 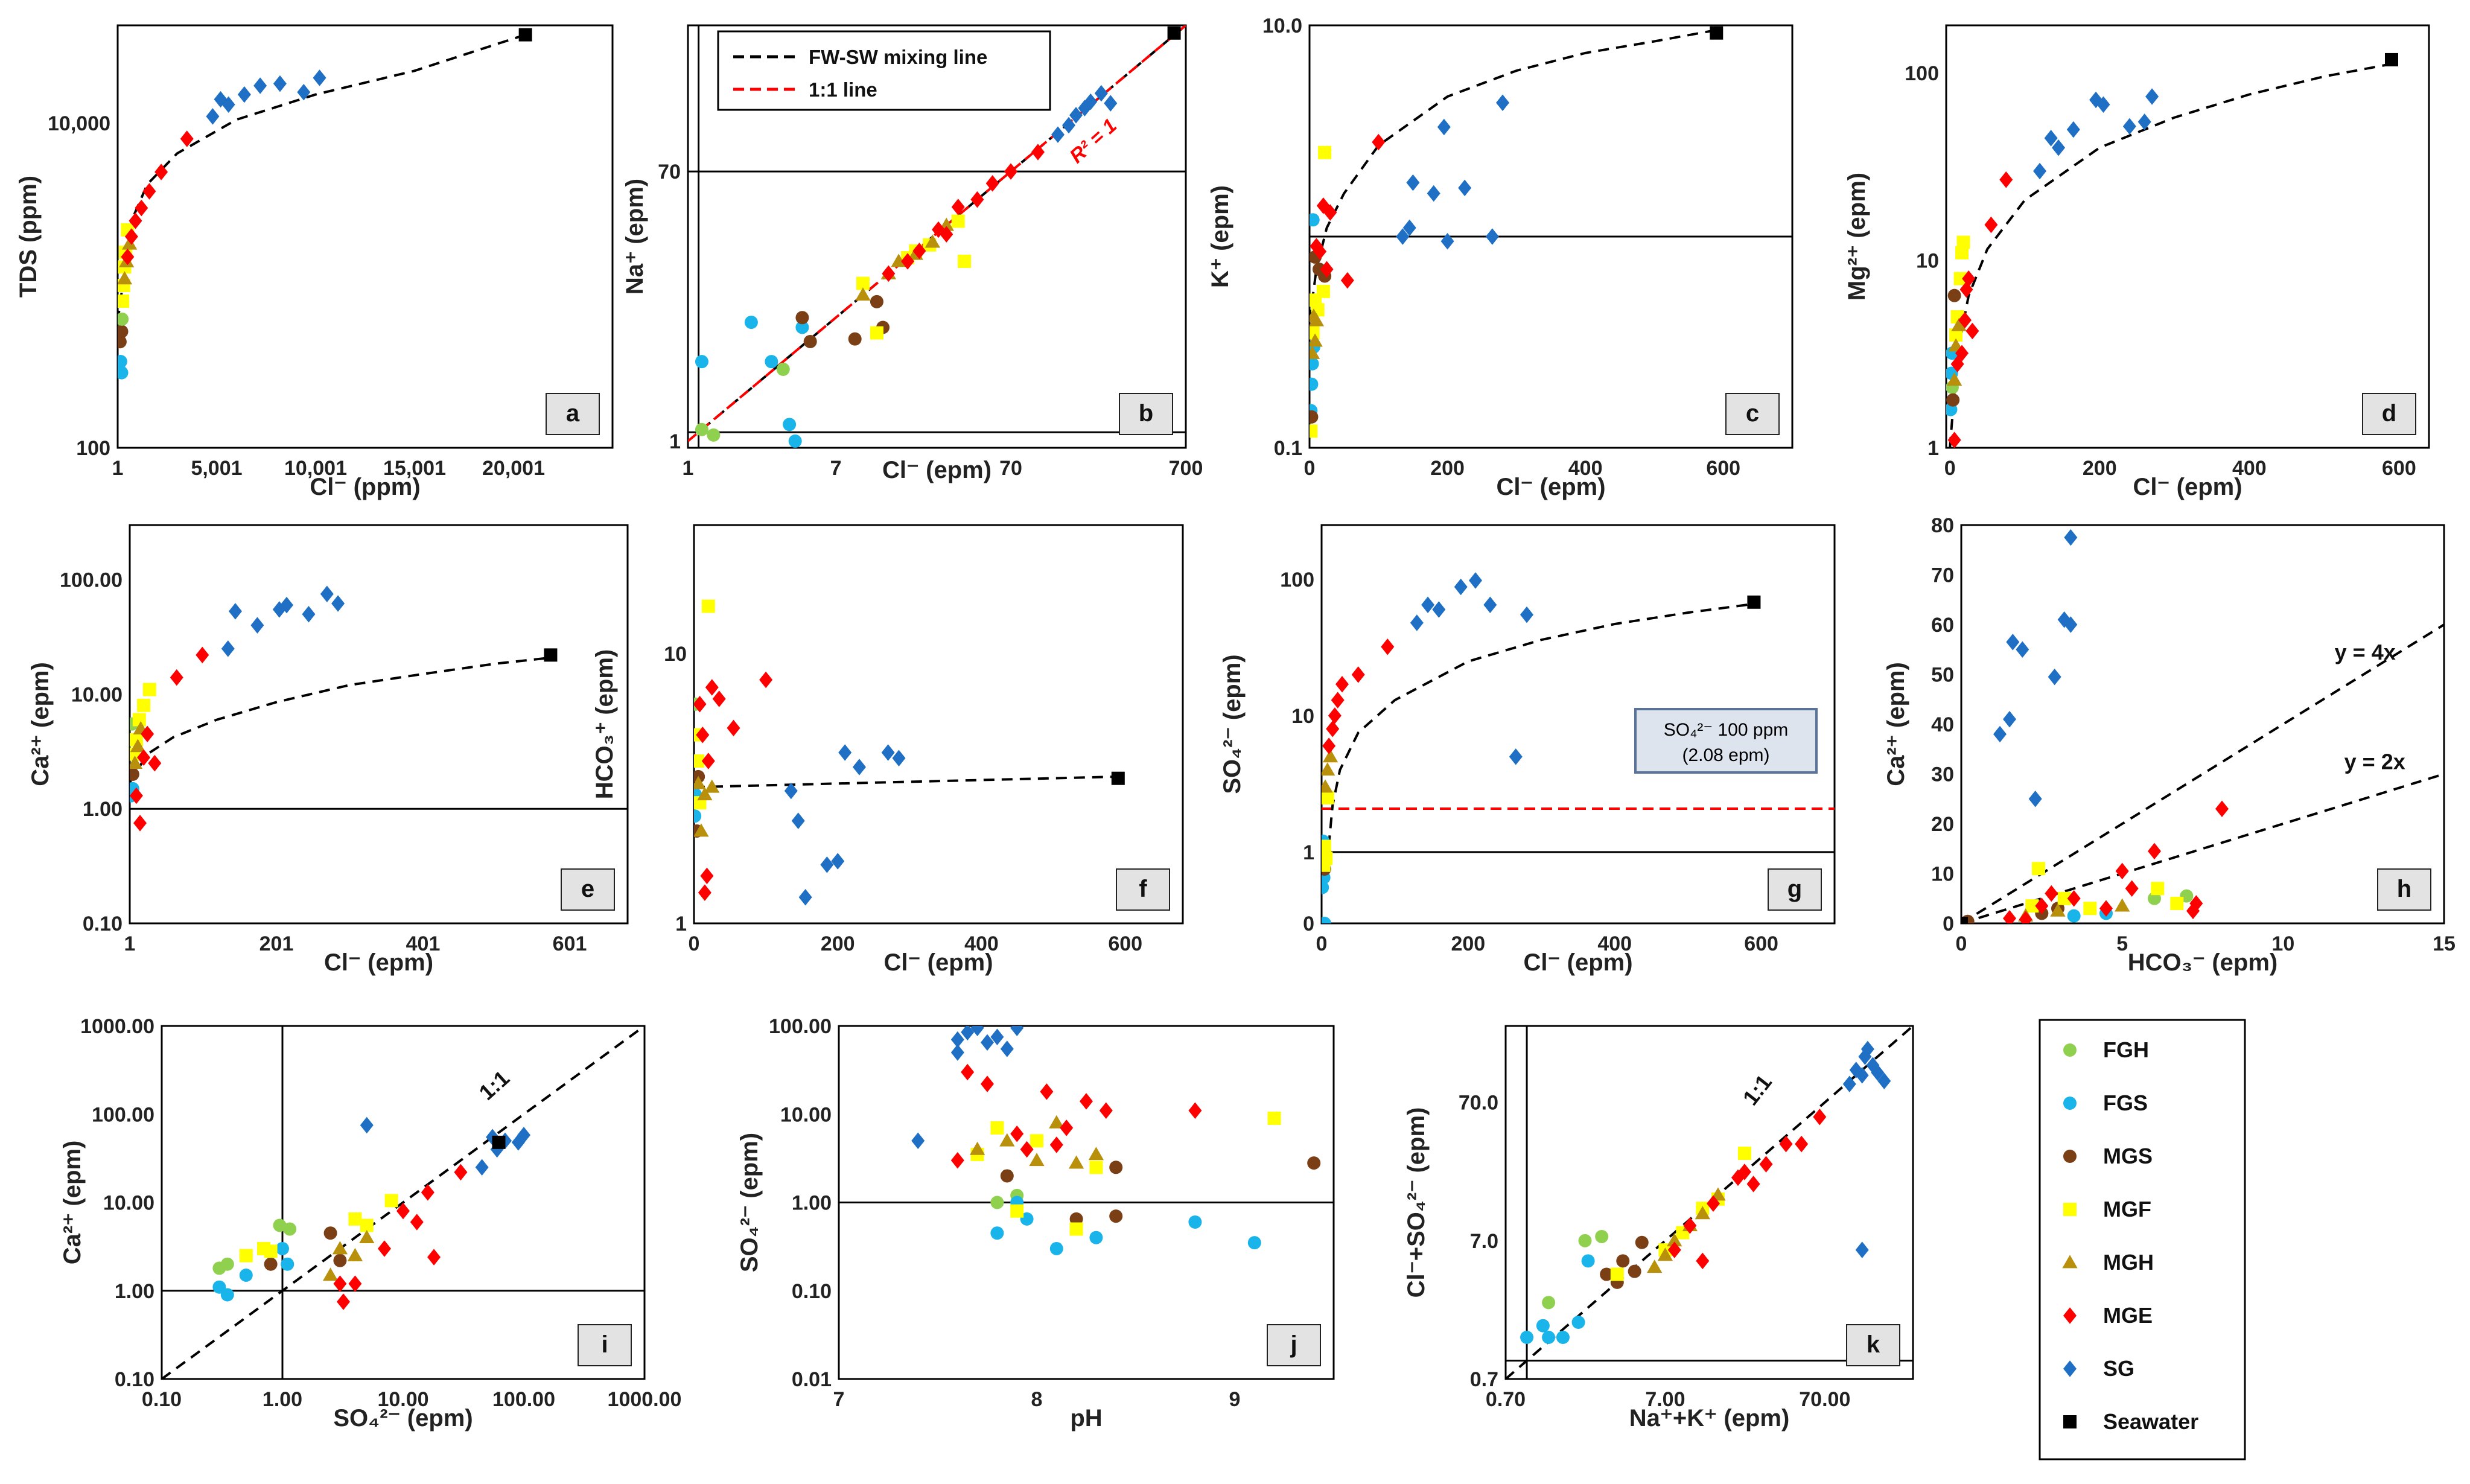 I want to click on y-axis-label: Ca²⁺ (epm), so click(x=72, y=1203).